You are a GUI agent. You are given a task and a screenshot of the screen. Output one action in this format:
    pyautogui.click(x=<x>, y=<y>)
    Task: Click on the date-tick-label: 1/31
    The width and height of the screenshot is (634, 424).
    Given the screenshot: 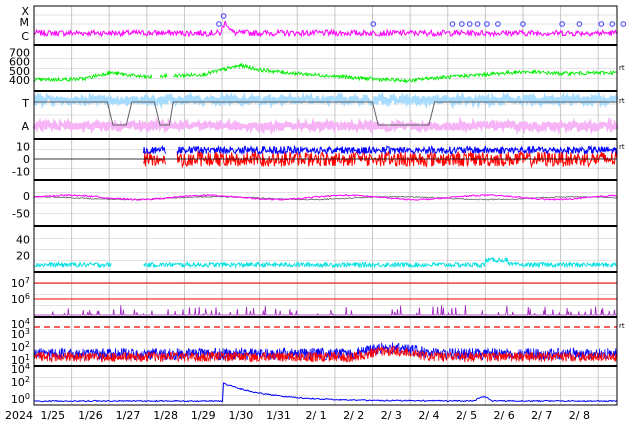 What is the action you would take?
    pyautogui.click(x=278, y=415)
    